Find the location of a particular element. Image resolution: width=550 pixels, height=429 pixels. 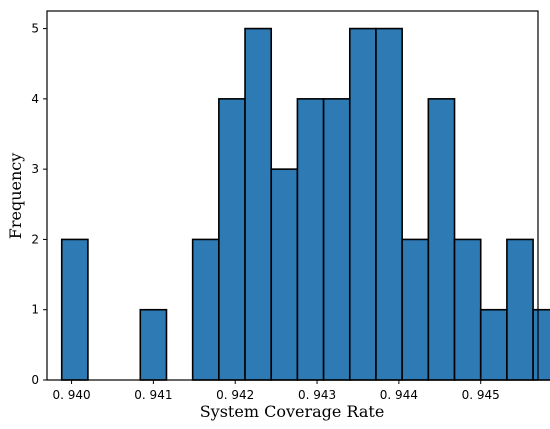

x-tick-label: 0. 945 is located at coordinates (481, 395).